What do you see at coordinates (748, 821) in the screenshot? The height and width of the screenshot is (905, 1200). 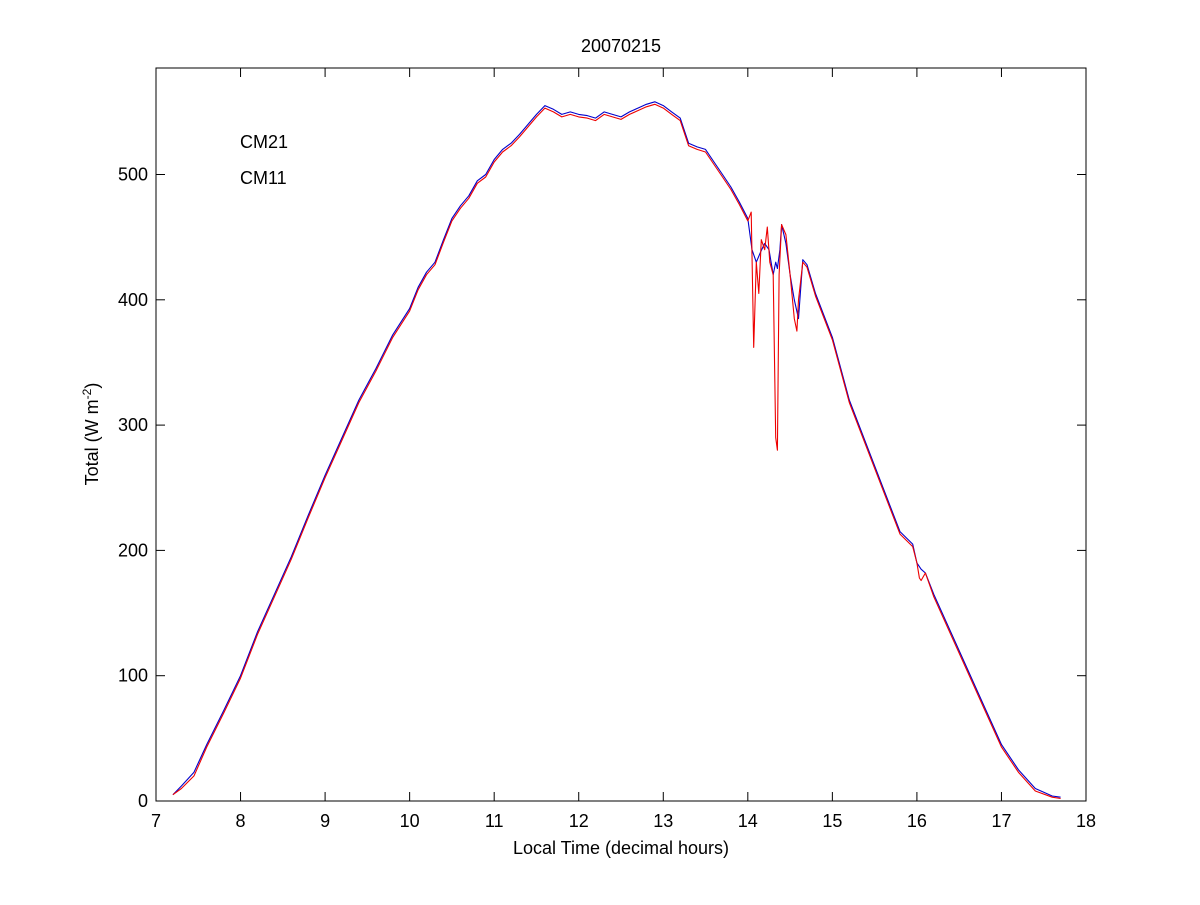 I see `x-tick-label-14: 14` at bounding box center [748, 821].